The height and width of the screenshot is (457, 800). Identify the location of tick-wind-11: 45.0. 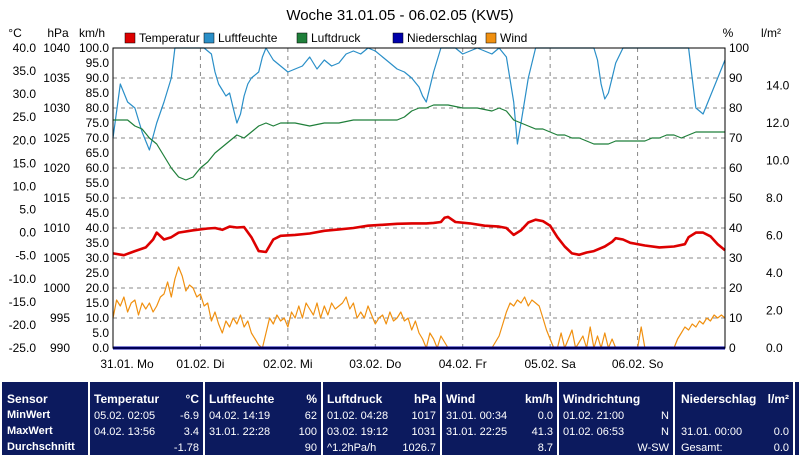
(98, 213).